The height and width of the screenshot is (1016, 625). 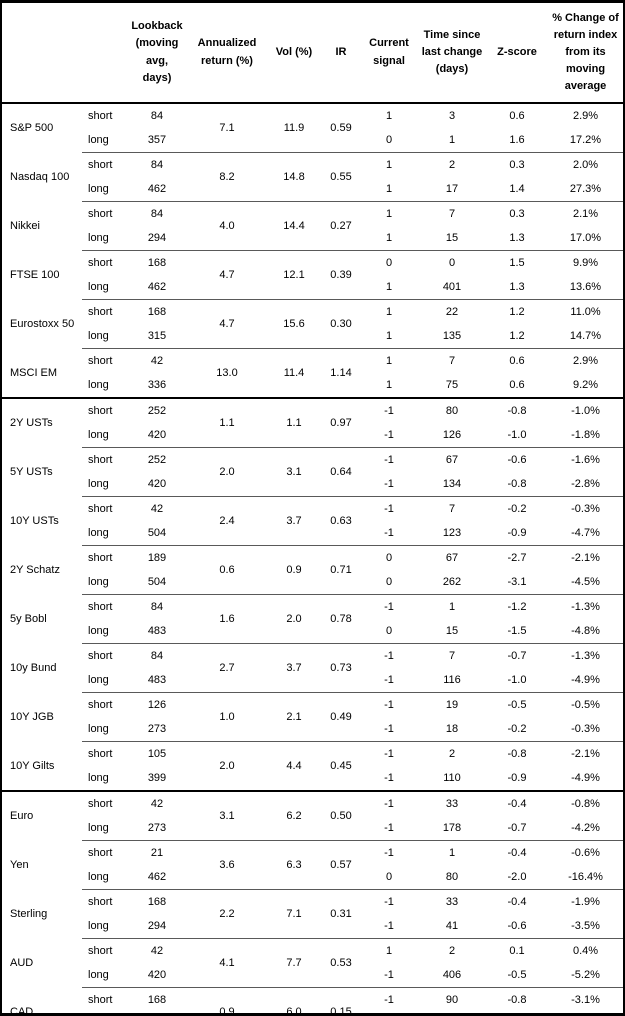 I want to click on pct-change-value: 9.9%, so click(x=583, y=262).